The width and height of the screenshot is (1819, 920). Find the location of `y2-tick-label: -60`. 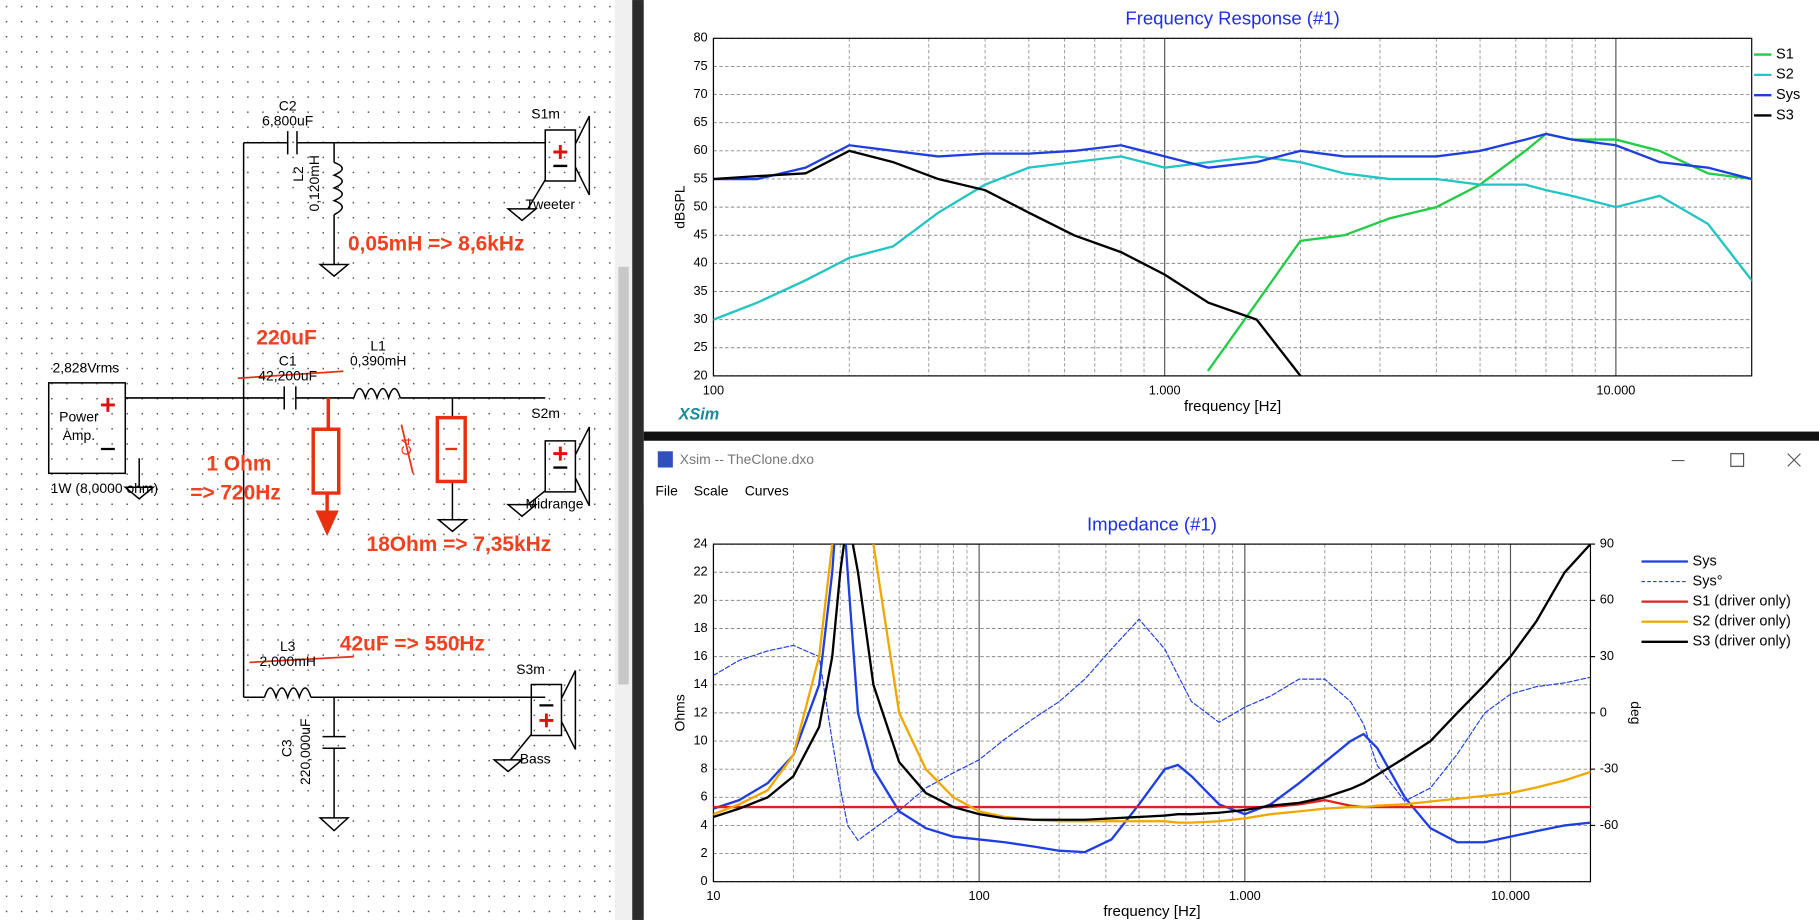

y2-tick-label: -60 is located at coordinates (1609, 824).